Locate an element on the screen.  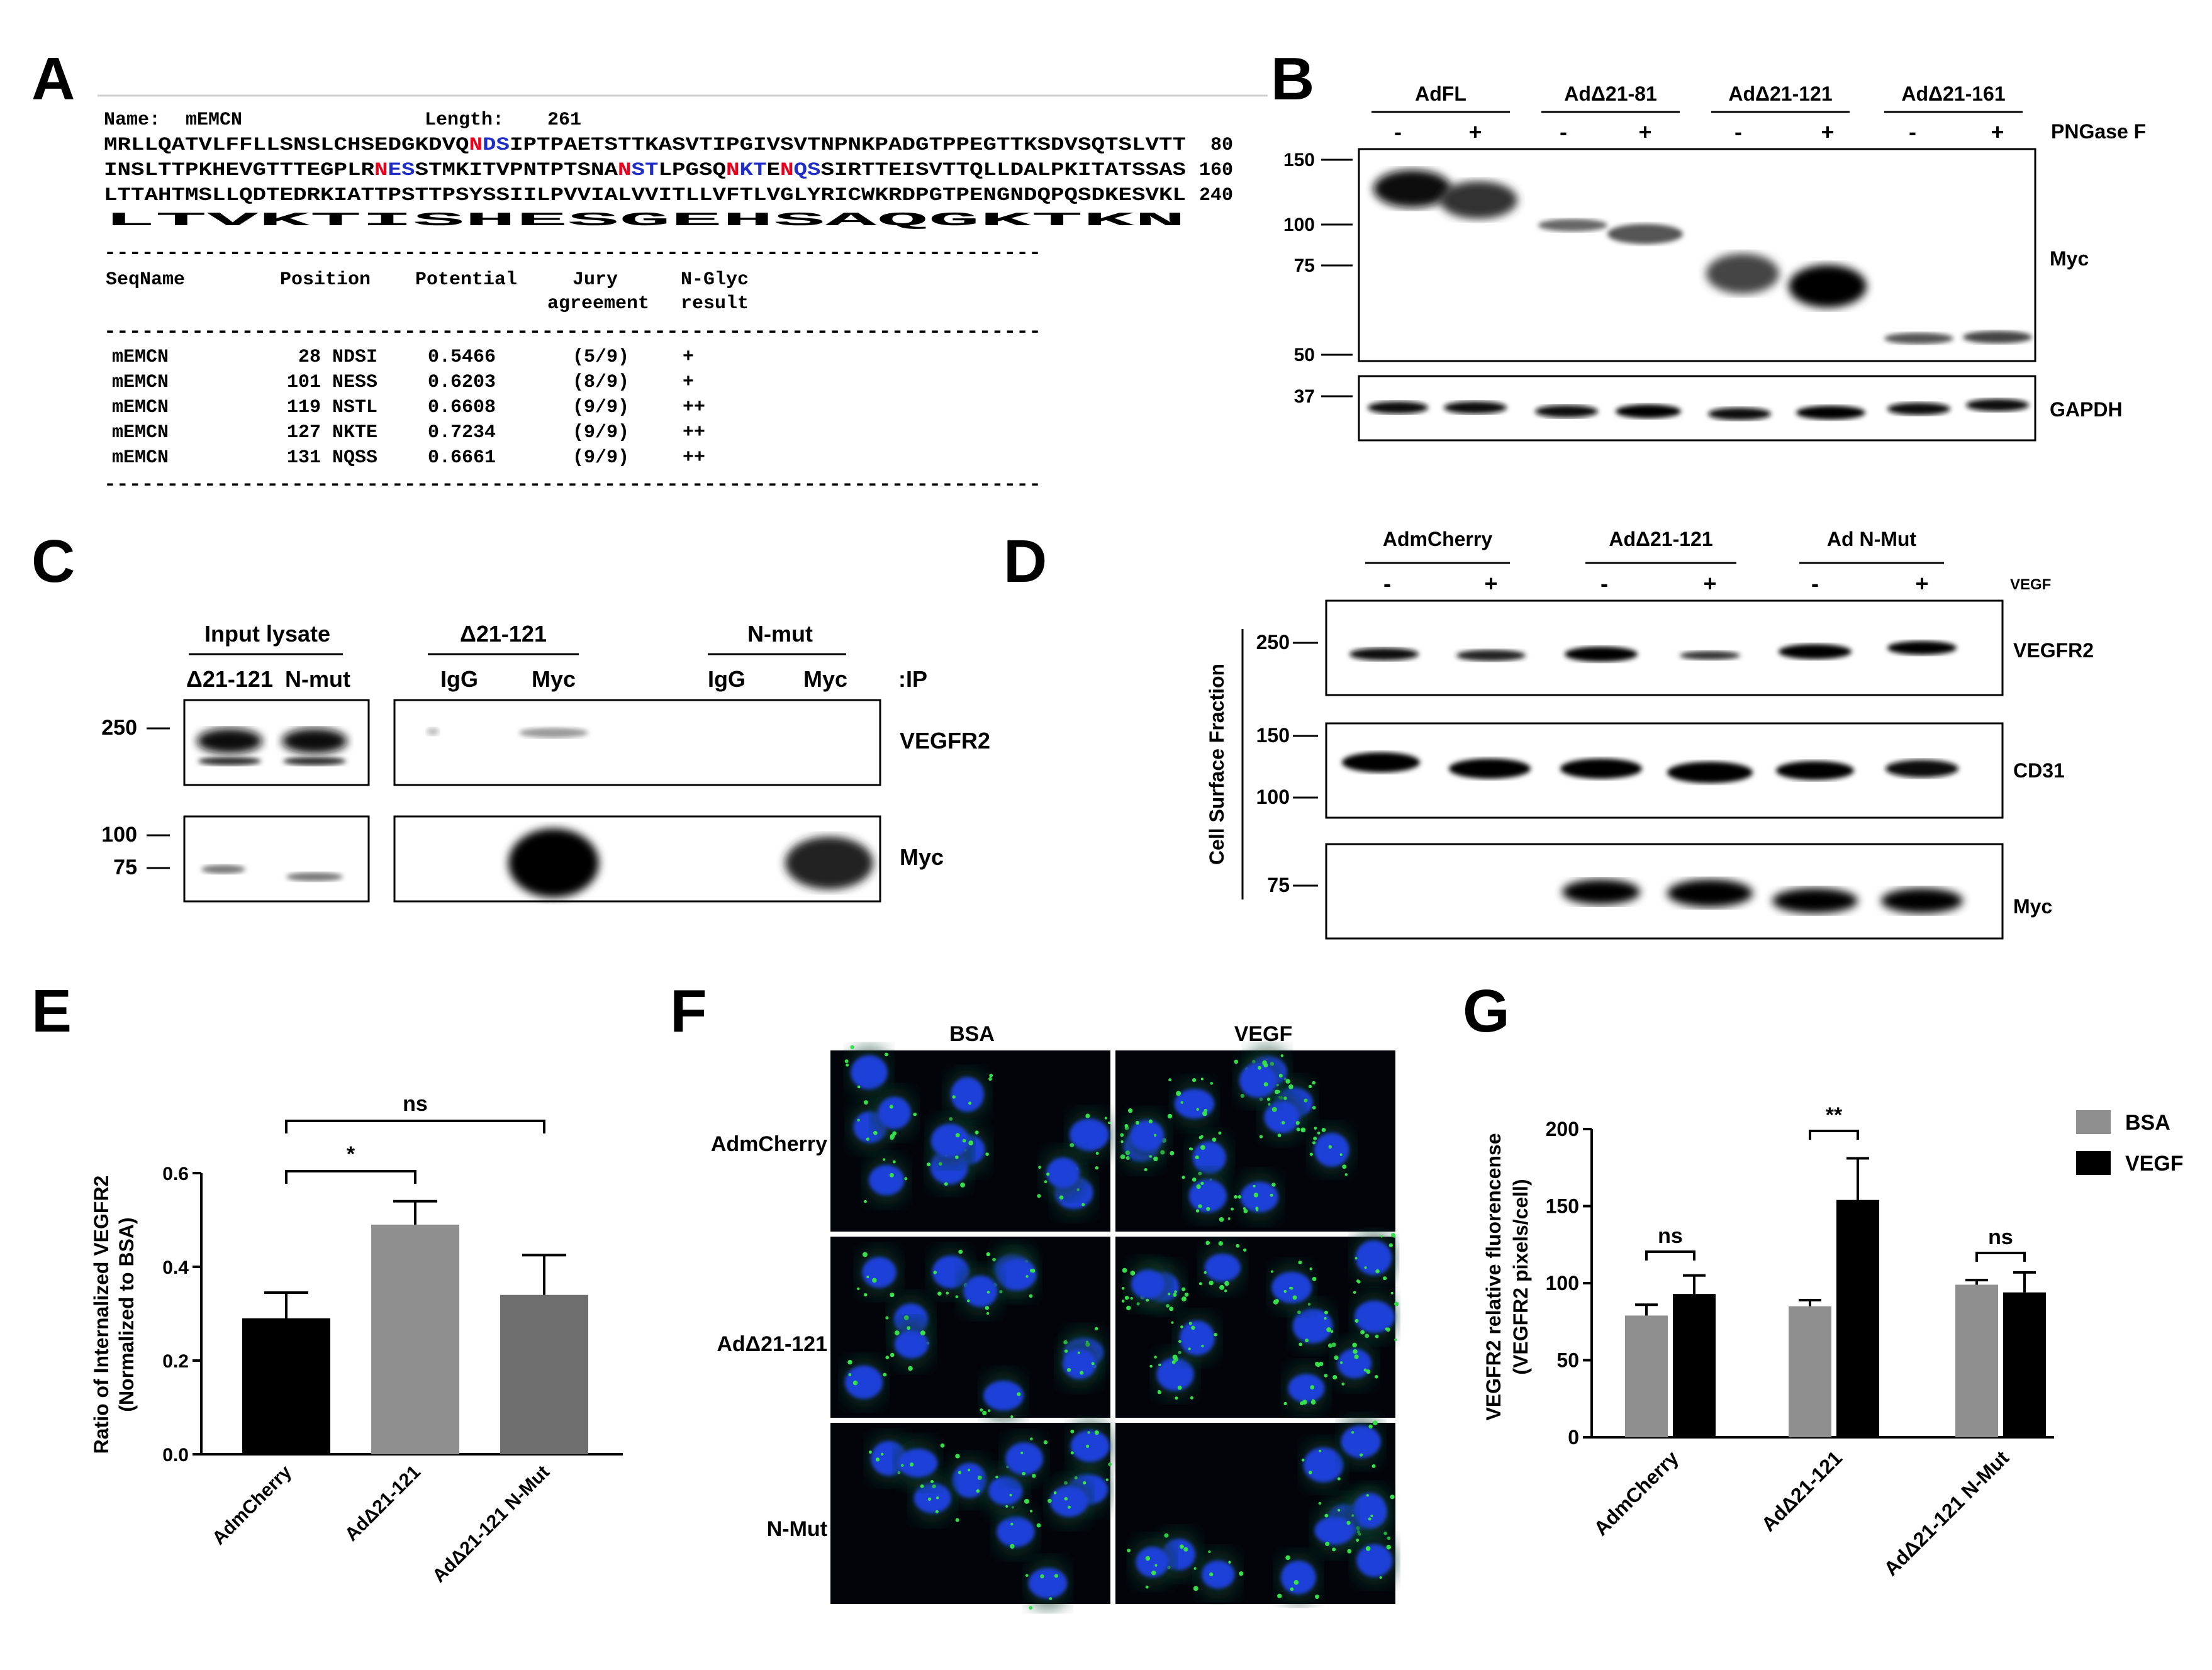
mw-marker: 250 is located at coordinates (119, 728).